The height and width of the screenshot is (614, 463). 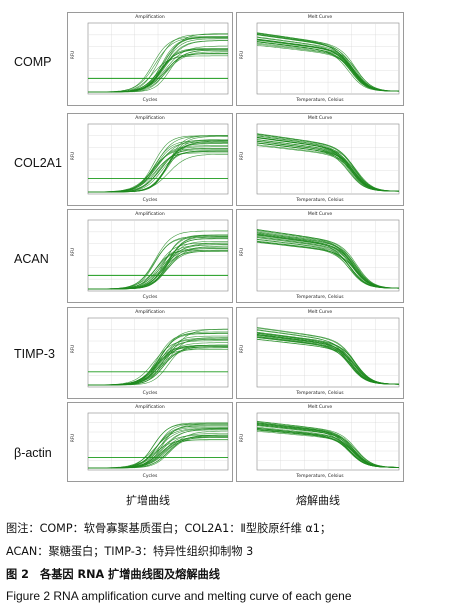 What do you see at coordinates (38, 163) in the screenshot?
I see `gene-label-col2a1: COL2A1` at bounding box center [38, 163].